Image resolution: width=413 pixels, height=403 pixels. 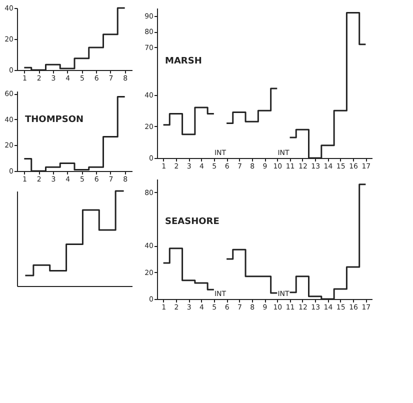 What do you see at coordinates (54, 120) in the screenshot?
I see `text: THOMPSON` at bounding box center [54, 120].